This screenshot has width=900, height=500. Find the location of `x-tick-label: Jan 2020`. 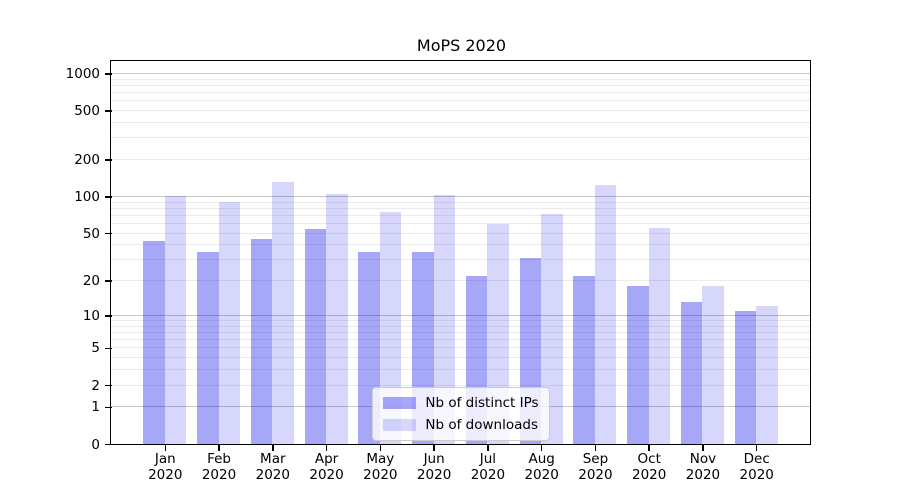

x-tick-label: Jan 2020 is located at coordinates (165, 467).